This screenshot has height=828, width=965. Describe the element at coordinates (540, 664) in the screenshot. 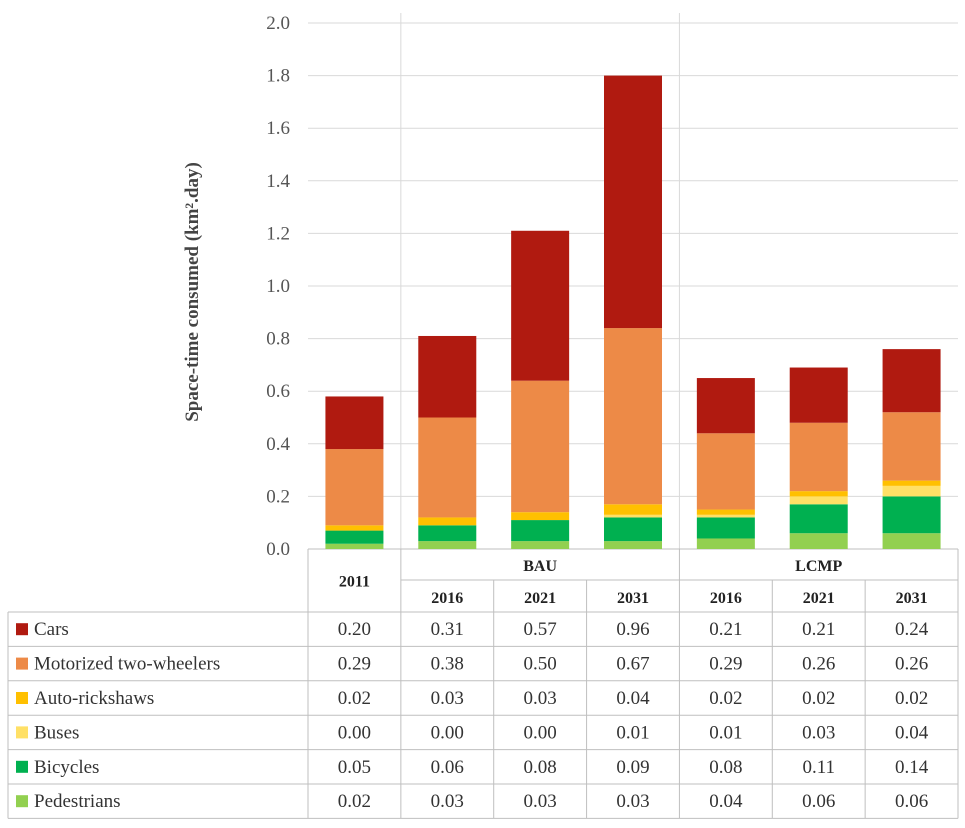

I see `table-cell: 0.50` at that location.